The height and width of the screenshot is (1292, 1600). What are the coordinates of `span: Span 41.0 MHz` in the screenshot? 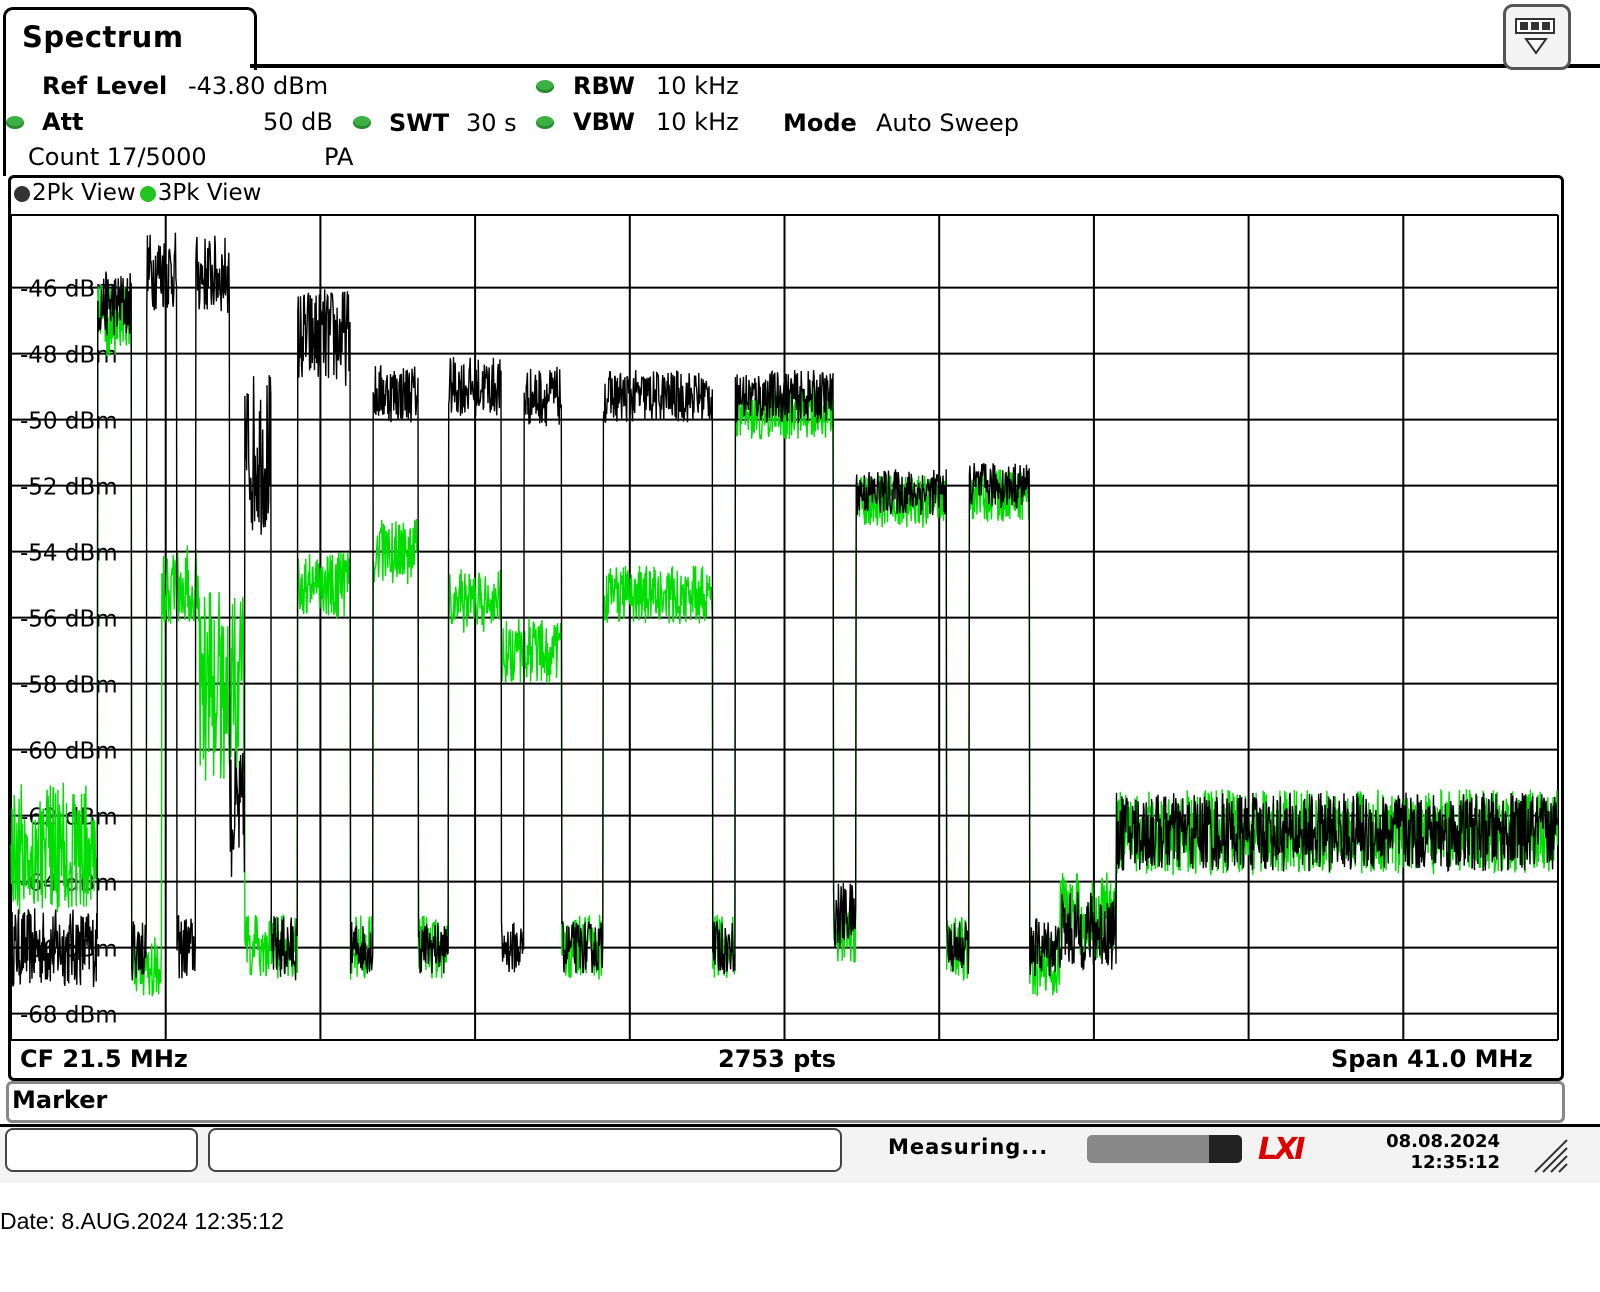 It's located at (1432, 1059).